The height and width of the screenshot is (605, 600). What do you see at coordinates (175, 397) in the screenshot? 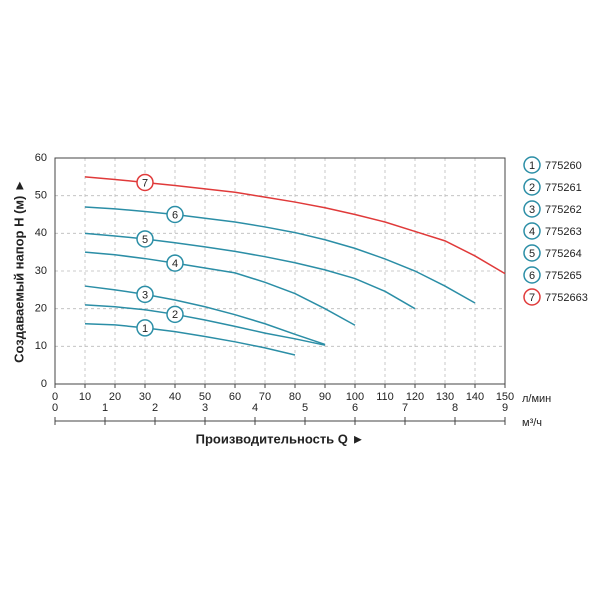
I see `x-tick-label: 40` at bounding box center [175, 397].